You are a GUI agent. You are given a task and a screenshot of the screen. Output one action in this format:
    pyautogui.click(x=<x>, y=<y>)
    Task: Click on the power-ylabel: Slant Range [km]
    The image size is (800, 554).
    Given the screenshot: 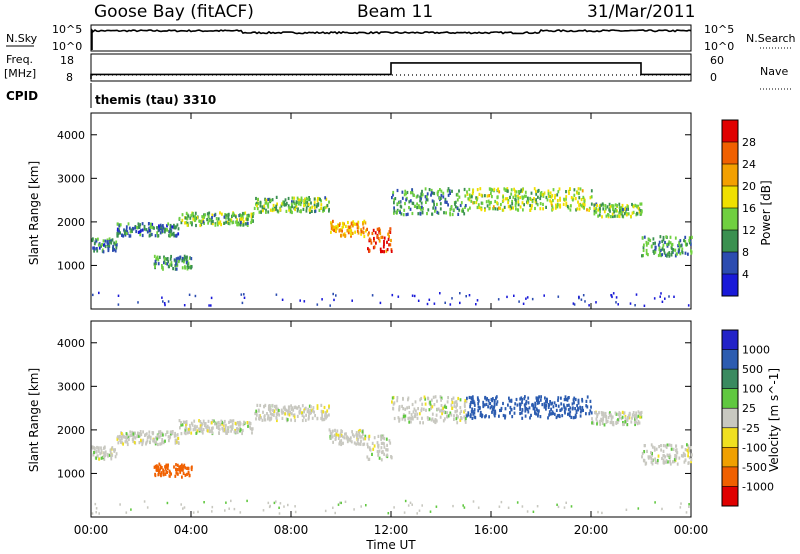 What is the action you would take?
    pyautogui.click(x=34, y=213)
    